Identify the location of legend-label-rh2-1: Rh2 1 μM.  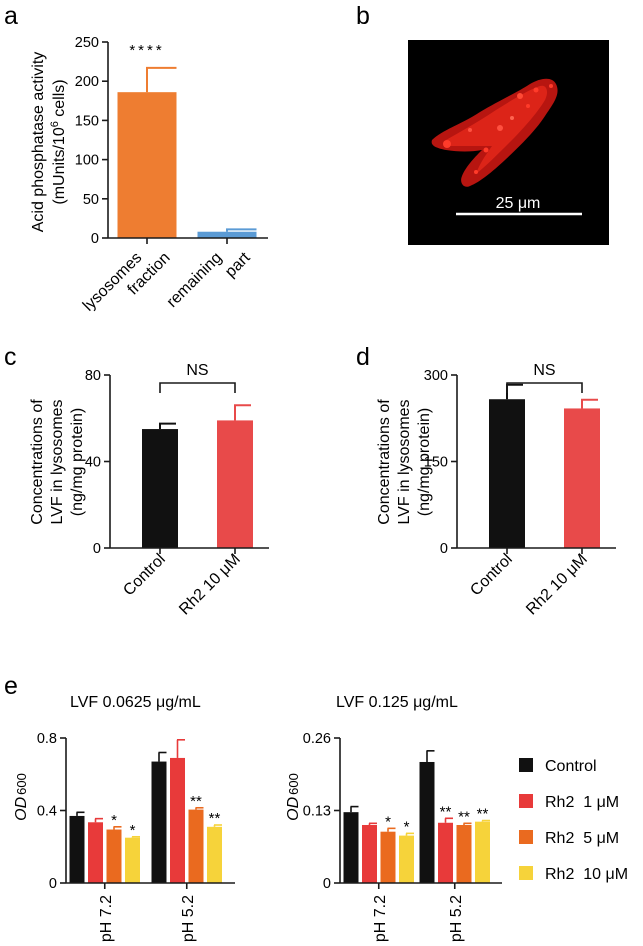
(582, 802).